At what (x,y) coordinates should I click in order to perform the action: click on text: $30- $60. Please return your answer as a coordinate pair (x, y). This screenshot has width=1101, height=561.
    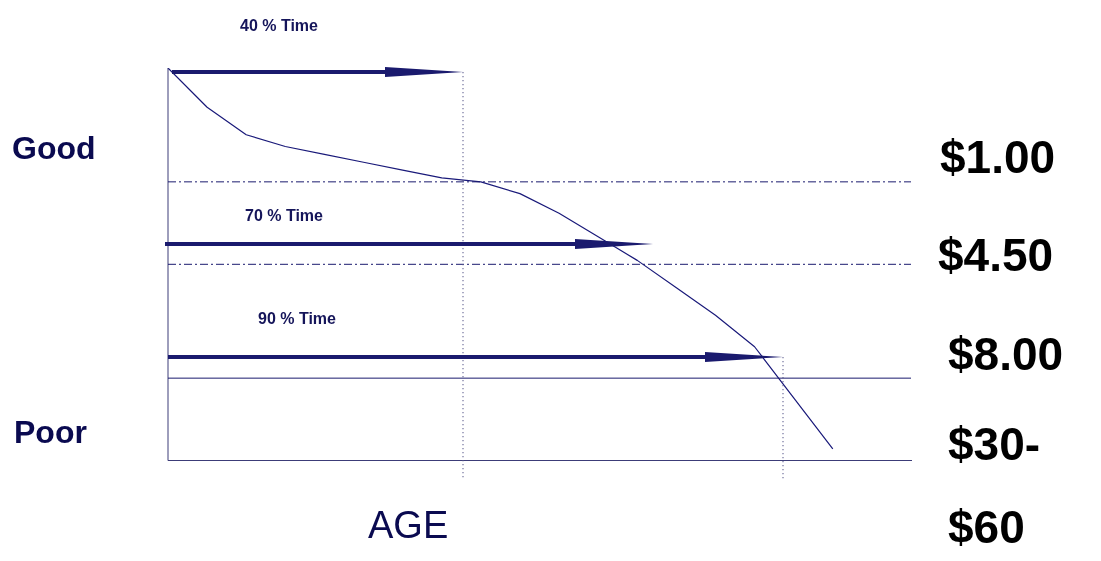
    Looking at the image, I should click on (994, 486).